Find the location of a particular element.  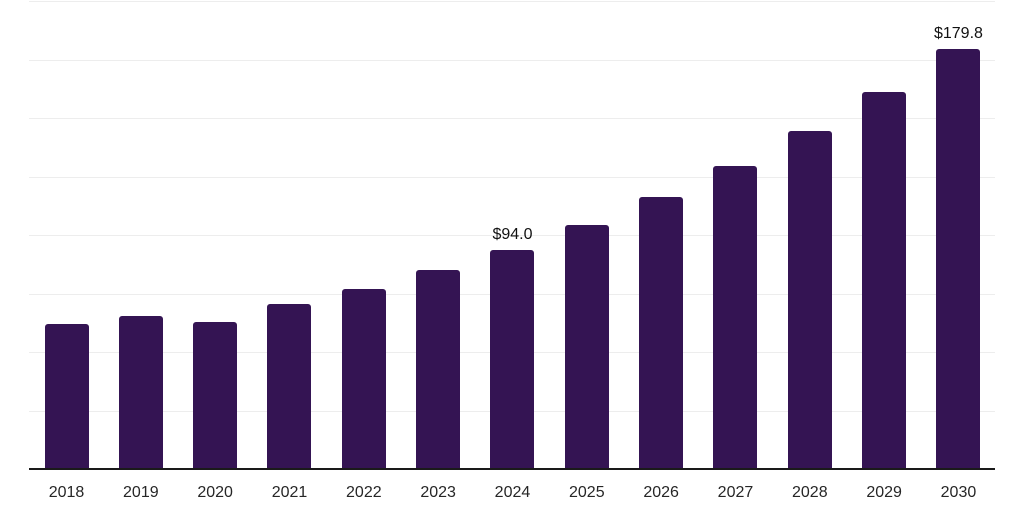

bar-2027 is located at coordinates (735, 317).